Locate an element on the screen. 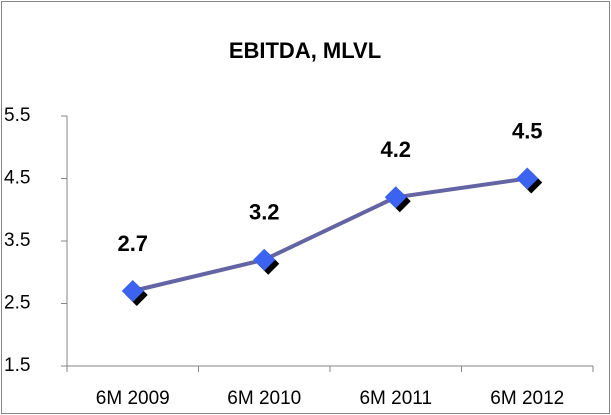  y-tick-label: 3.5 is located at coordinates (17, 240).